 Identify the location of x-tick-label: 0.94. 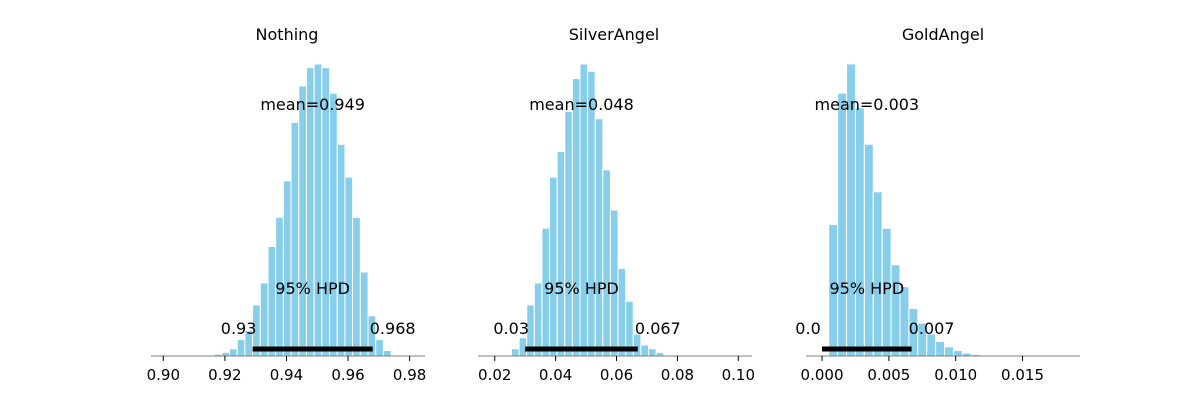
(286, 375).